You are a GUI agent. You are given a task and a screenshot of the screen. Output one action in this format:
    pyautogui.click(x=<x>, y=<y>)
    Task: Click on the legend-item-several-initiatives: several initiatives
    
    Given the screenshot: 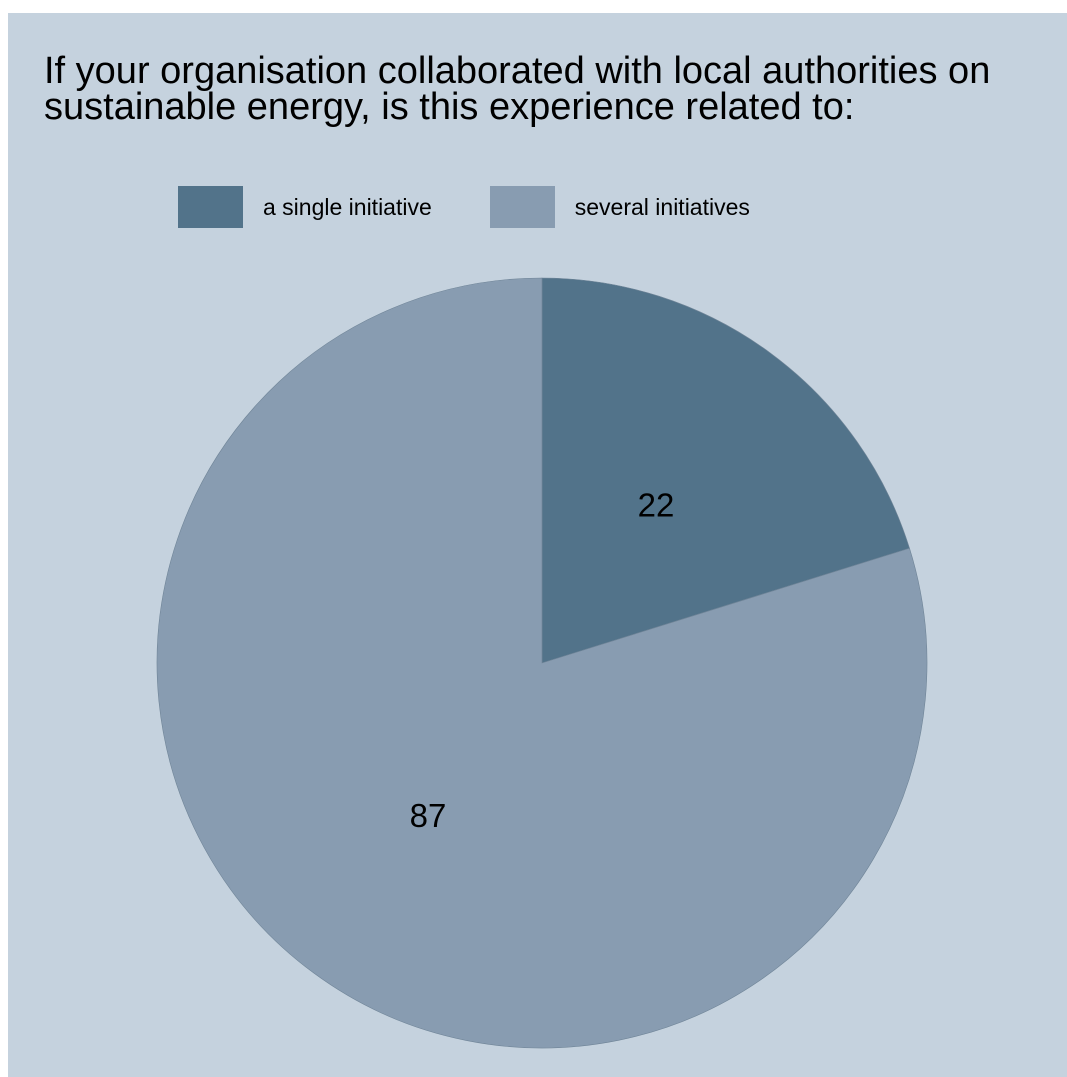 What is the action you would take?
    pyautogui.click(x=619, y=207)
    